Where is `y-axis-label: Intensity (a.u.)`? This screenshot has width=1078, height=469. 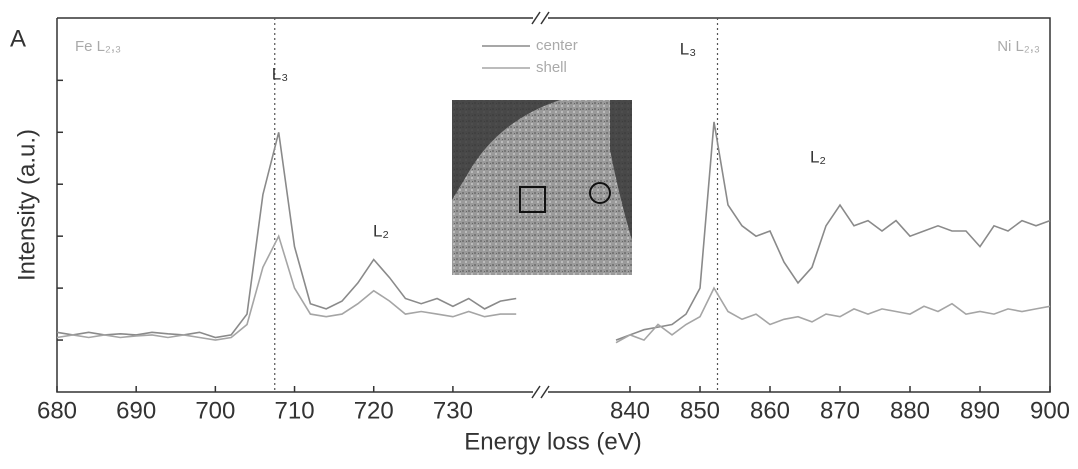 y-axis-label: Intensity (a.u.) is located at coordinates (26, 205).